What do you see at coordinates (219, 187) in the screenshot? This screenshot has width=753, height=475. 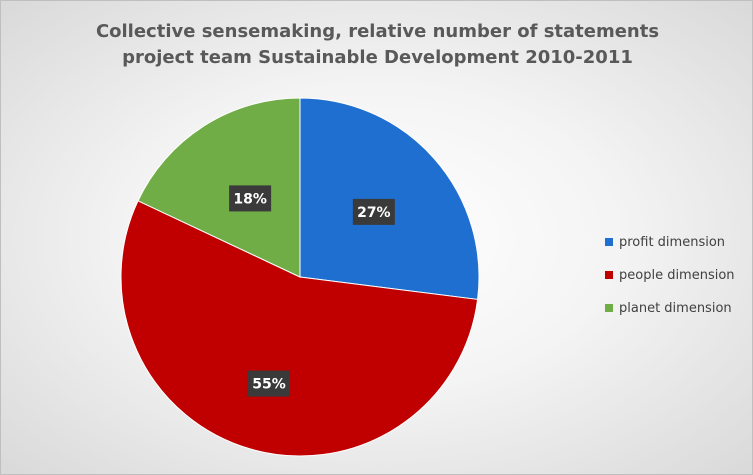 I see `pie-slice-planet` at bounding box center [219, 187].